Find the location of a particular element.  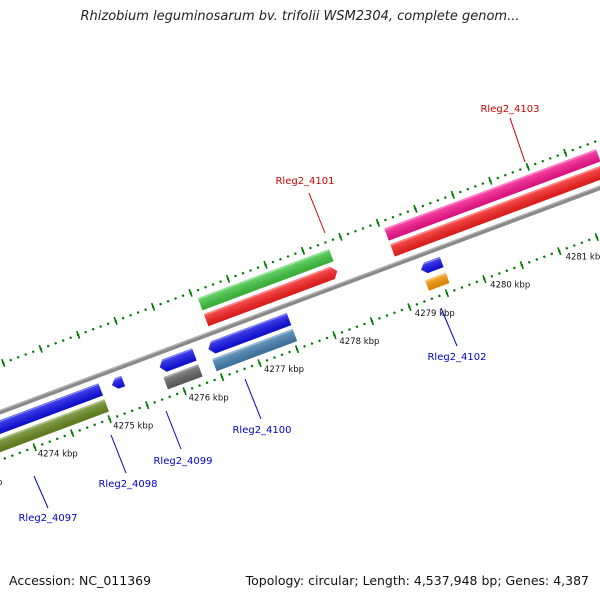

tick-label: 4278 kbp is located at coordinates (359, 342).